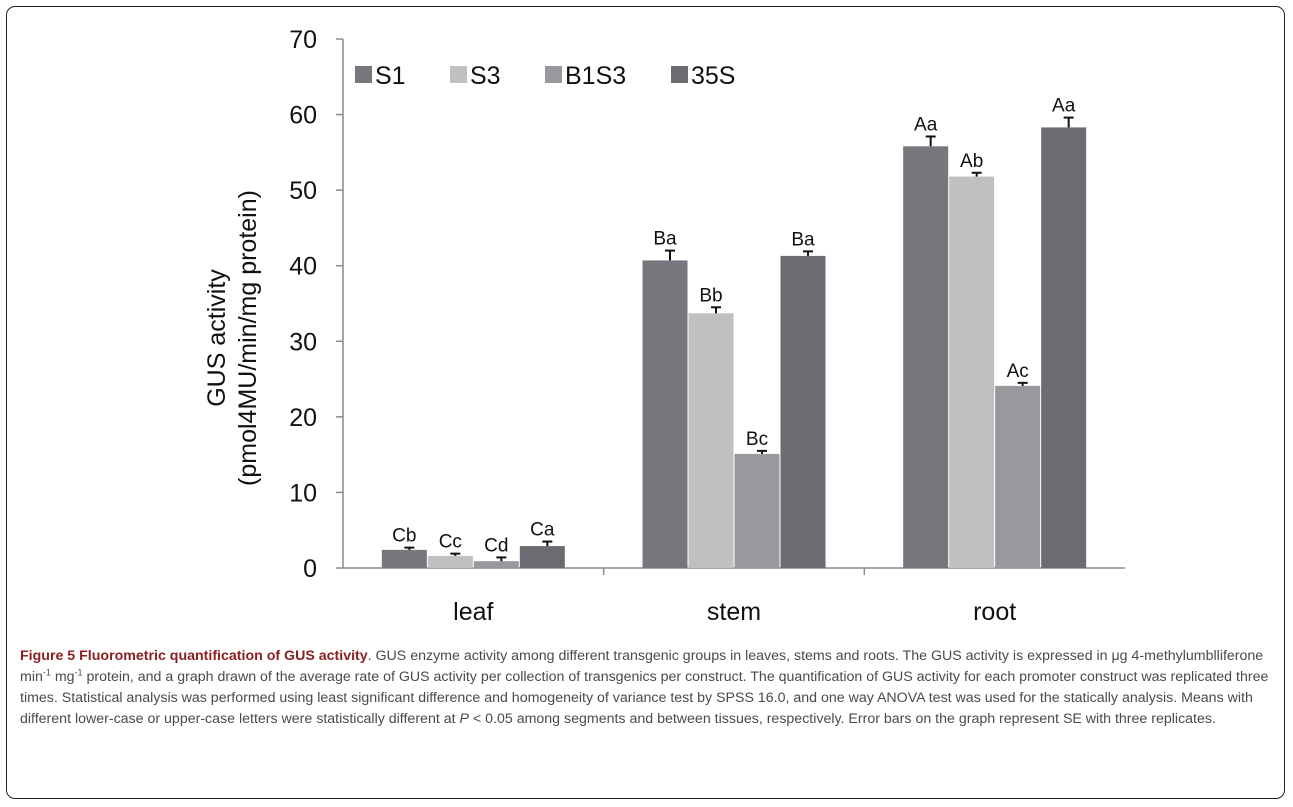  I want to click on chart-legend: S1 S3 B1S3 35S, so click(545, 76).